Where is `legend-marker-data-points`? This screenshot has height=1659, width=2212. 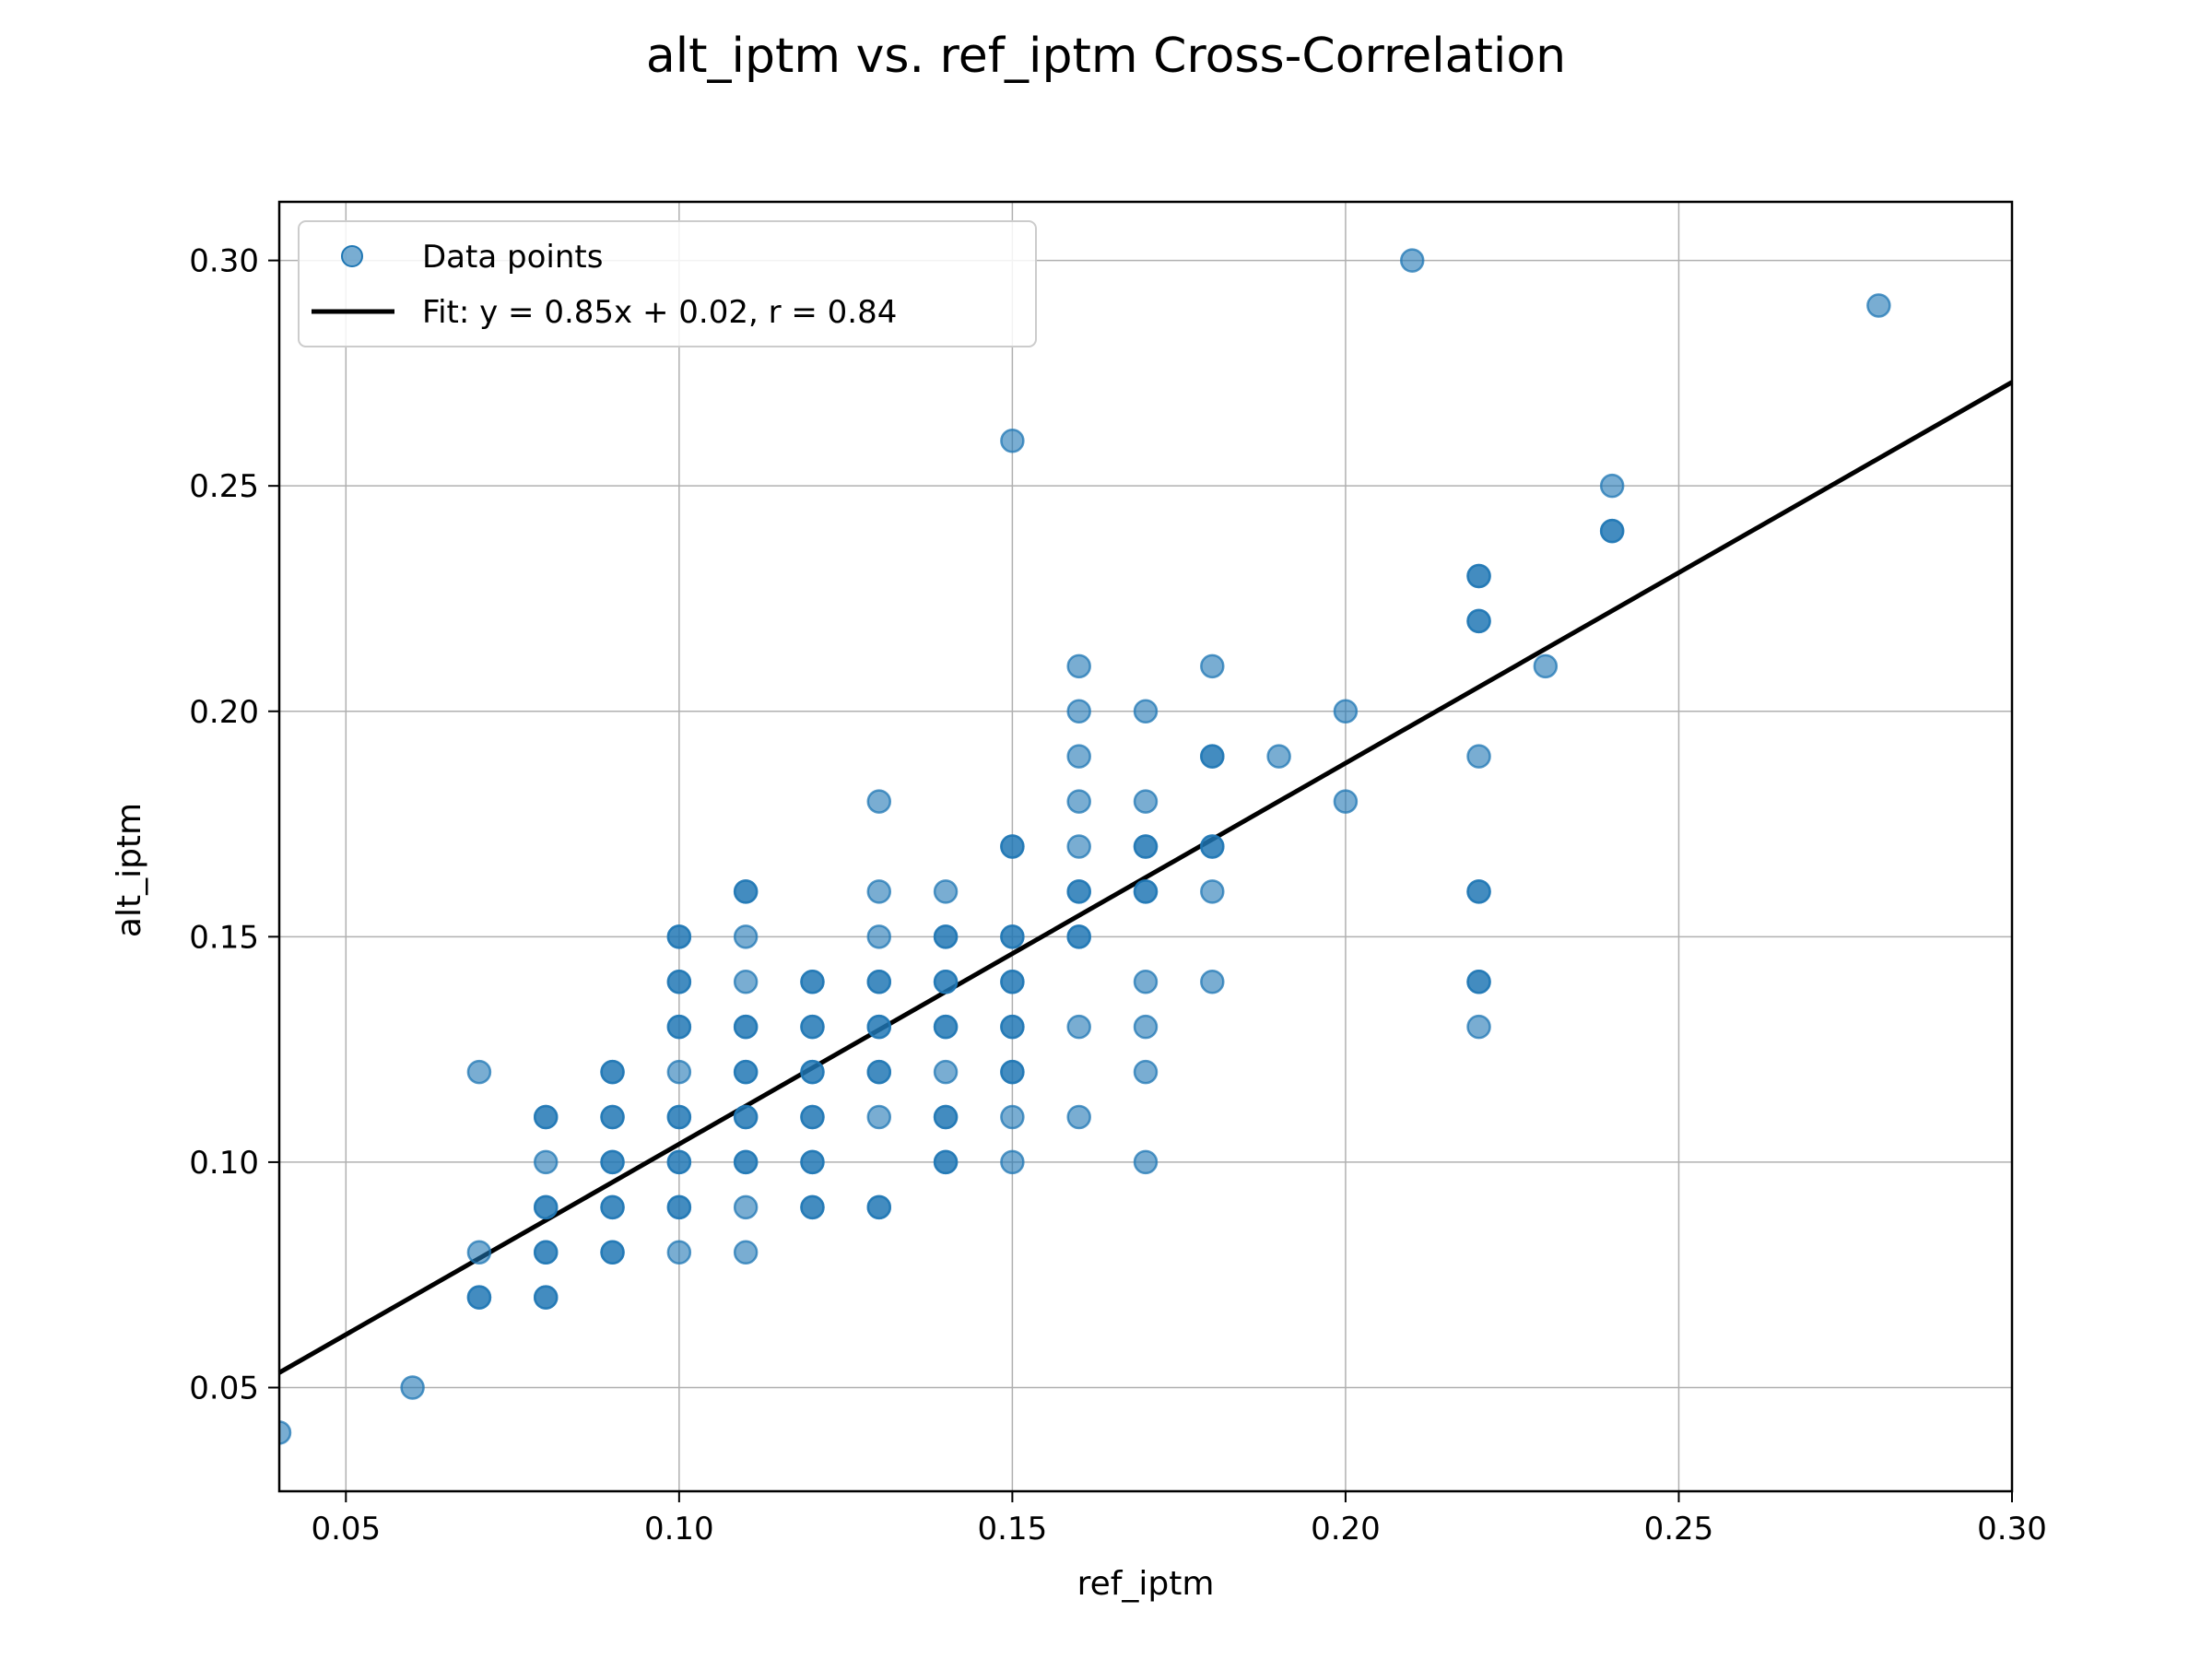 legend-marker-data-points is located at coordinates (352, 256).